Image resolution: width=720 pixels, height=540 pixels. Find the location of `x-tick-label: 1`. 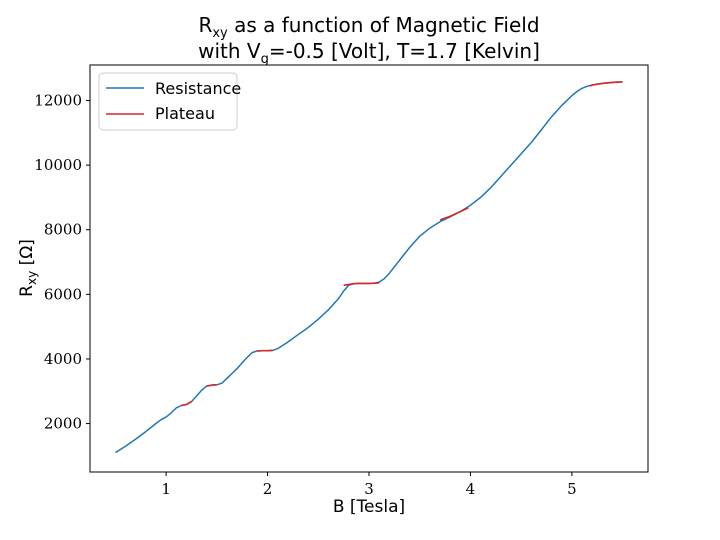

x-tick-label: 1 is located at coordinates (166, 489).